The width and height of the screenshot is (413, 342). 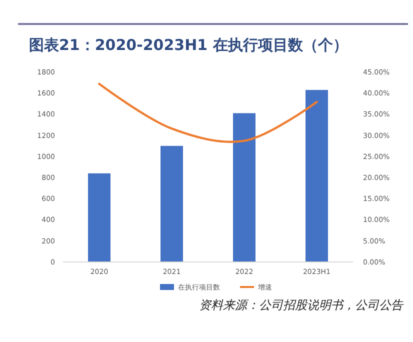 I want to click on text: 资料来源：公司招股说明书，公司公告, so click(x=301, y=305).